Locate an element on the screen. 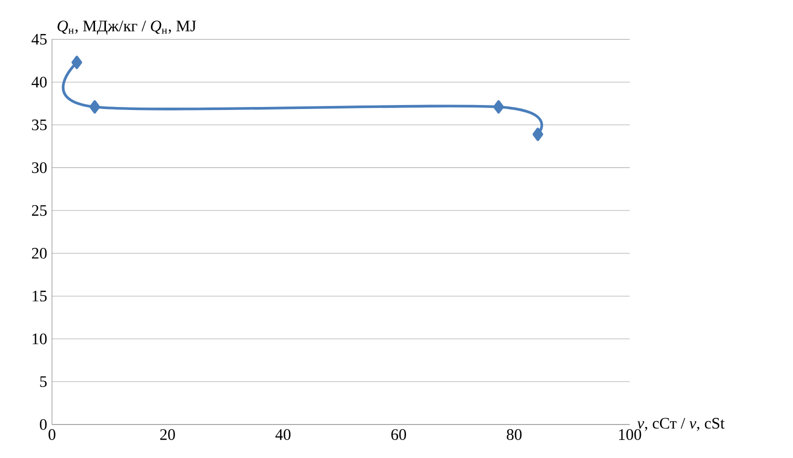 Image resolution: width=793 pixels, height=458 pixels. y-tick-label: 0 is located at coordinates (43, 424).